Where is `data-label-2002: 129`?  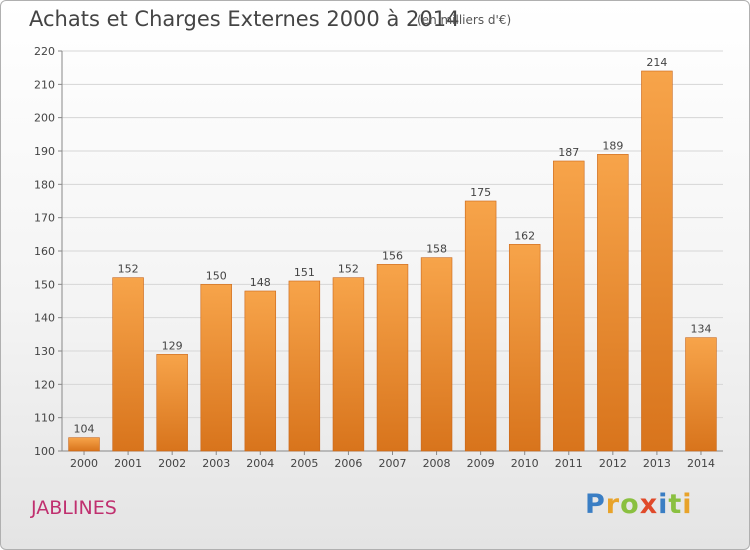
data-label-2002: 129 is located at coordinates (172, 345).